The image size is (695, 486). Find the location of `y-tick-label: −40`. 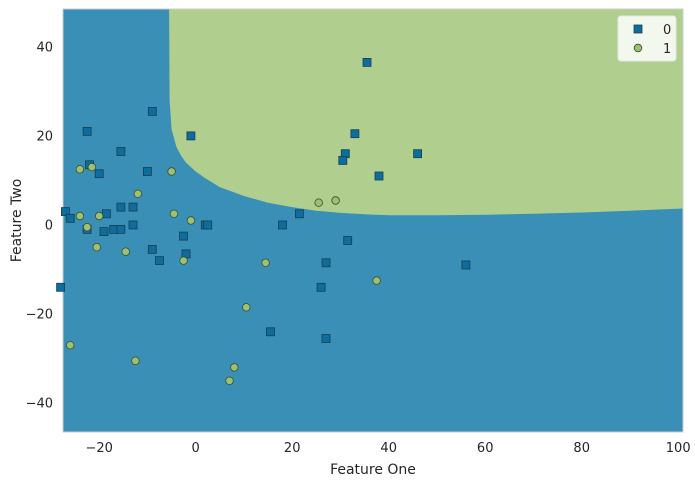

y-tick-label: −40 is located at coordinates (39, 404).